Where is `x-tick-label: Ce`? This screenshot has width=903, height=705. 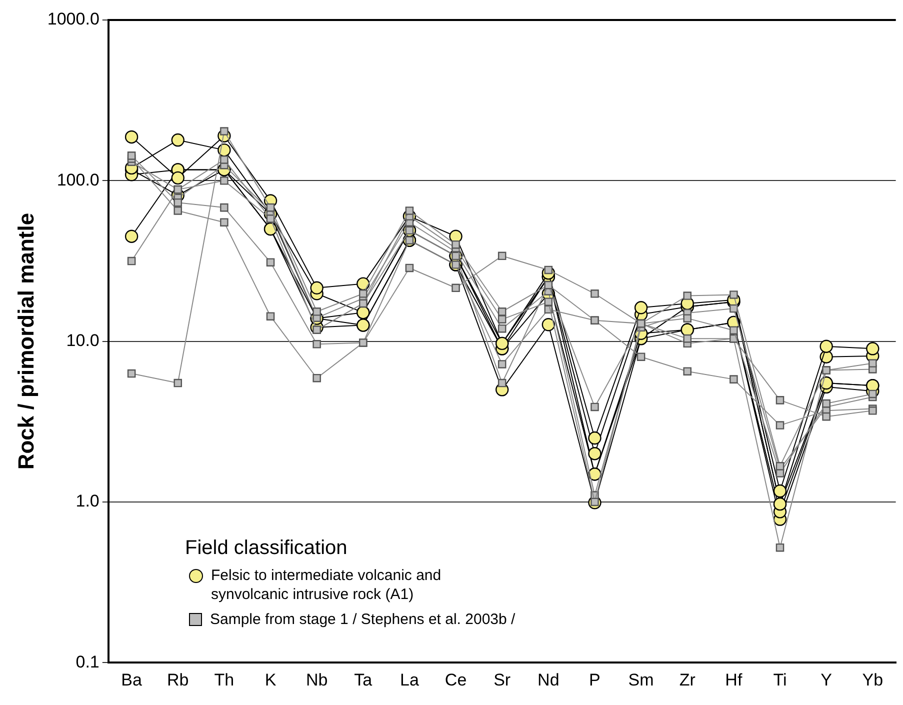 x-tick-label: Ce is located at coordinates (455, 680).